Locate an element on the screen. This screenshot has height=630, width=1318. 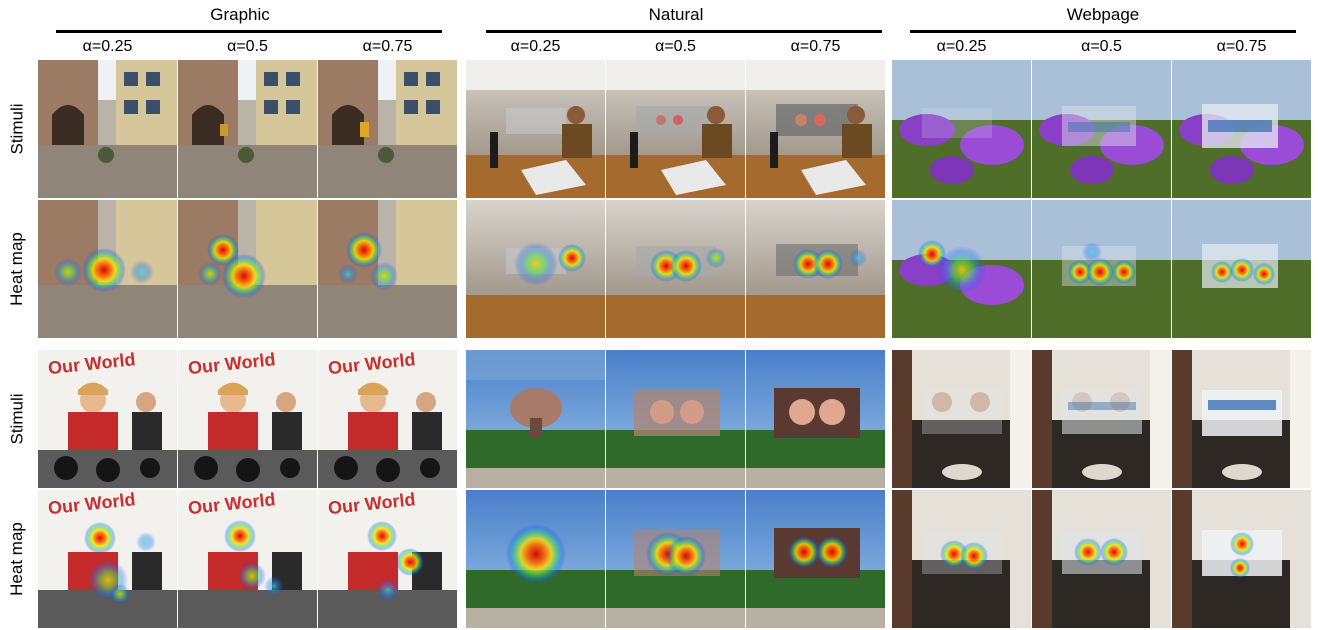
group-title-webpage: Webpage is located at coordinates (1103, 14).